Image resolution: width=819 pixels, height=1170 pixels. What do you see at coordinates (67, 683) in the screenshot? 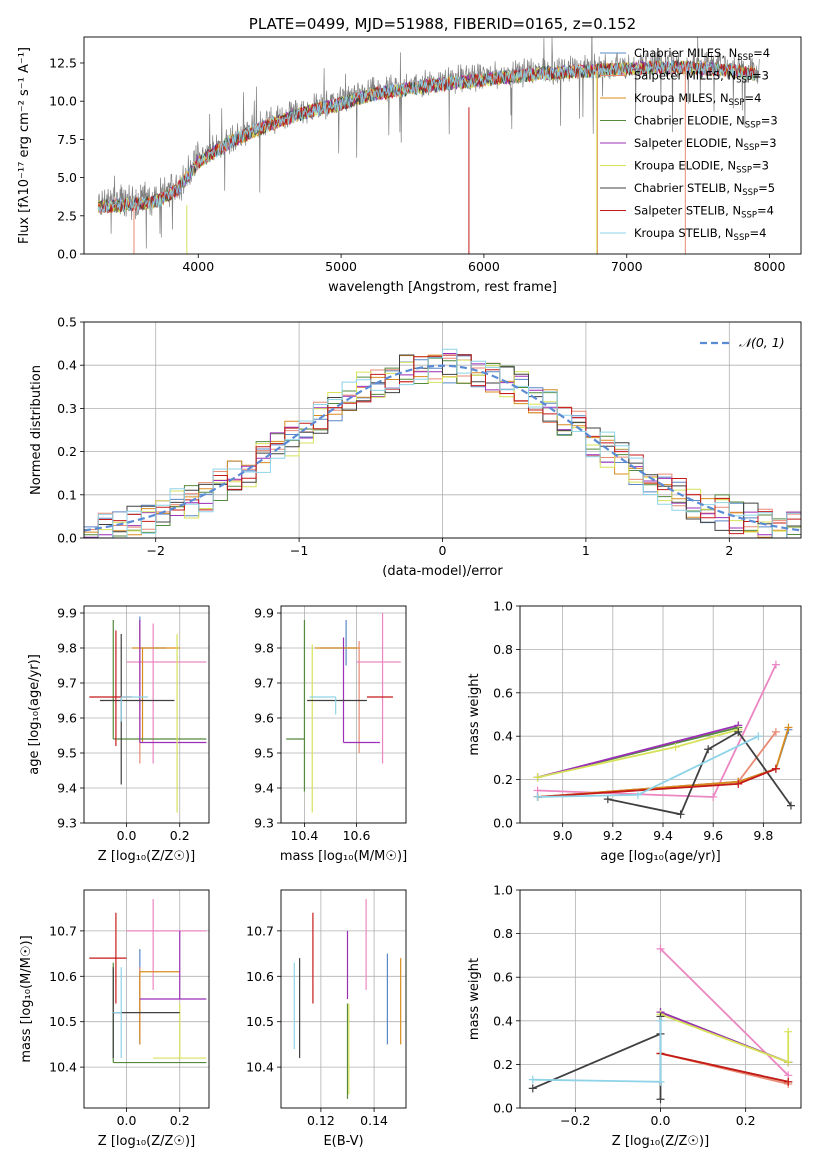
I see `y-tick-label: 9.7` at bounding box center [67, 683].